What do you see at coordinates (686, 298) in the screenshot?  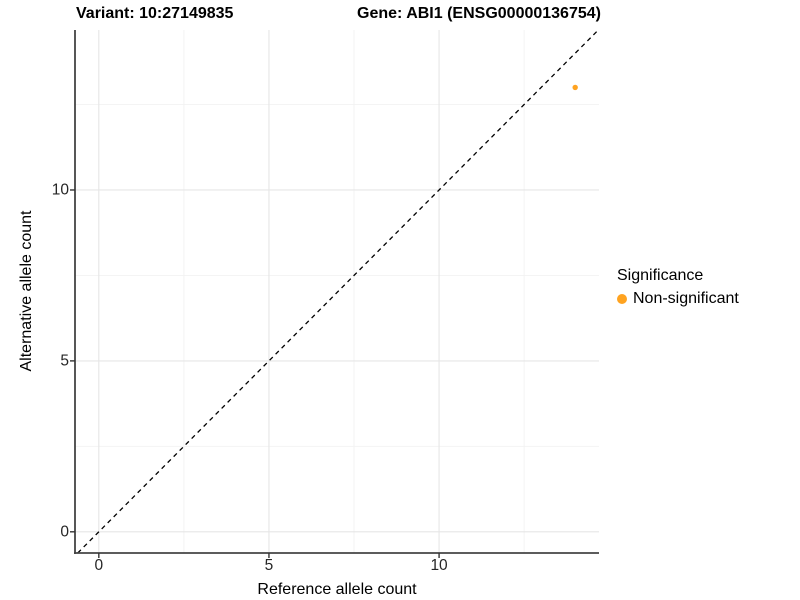 I see `legend-item-label: Non-significant` at bounding box center [686, 298].